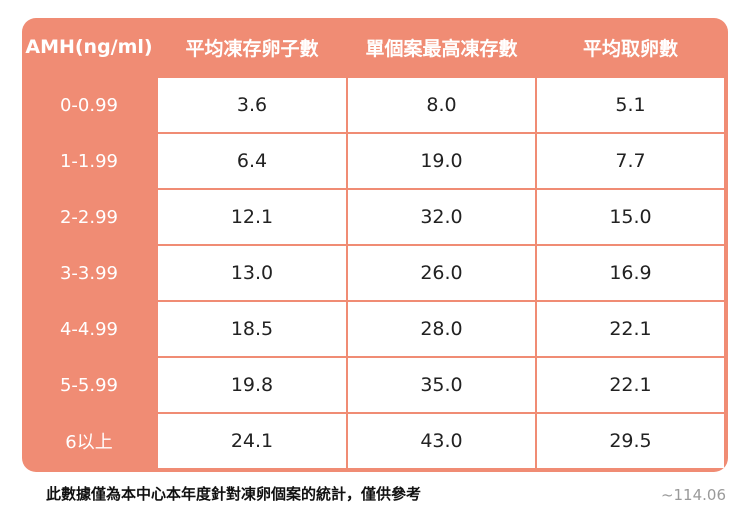 Image resolution: width=750 pixels, height=517 pixels. What do you see at coordinates (89, 161) in the screenshot?
I see `row-label: 1-1.99` at bounding box center [89, 161].